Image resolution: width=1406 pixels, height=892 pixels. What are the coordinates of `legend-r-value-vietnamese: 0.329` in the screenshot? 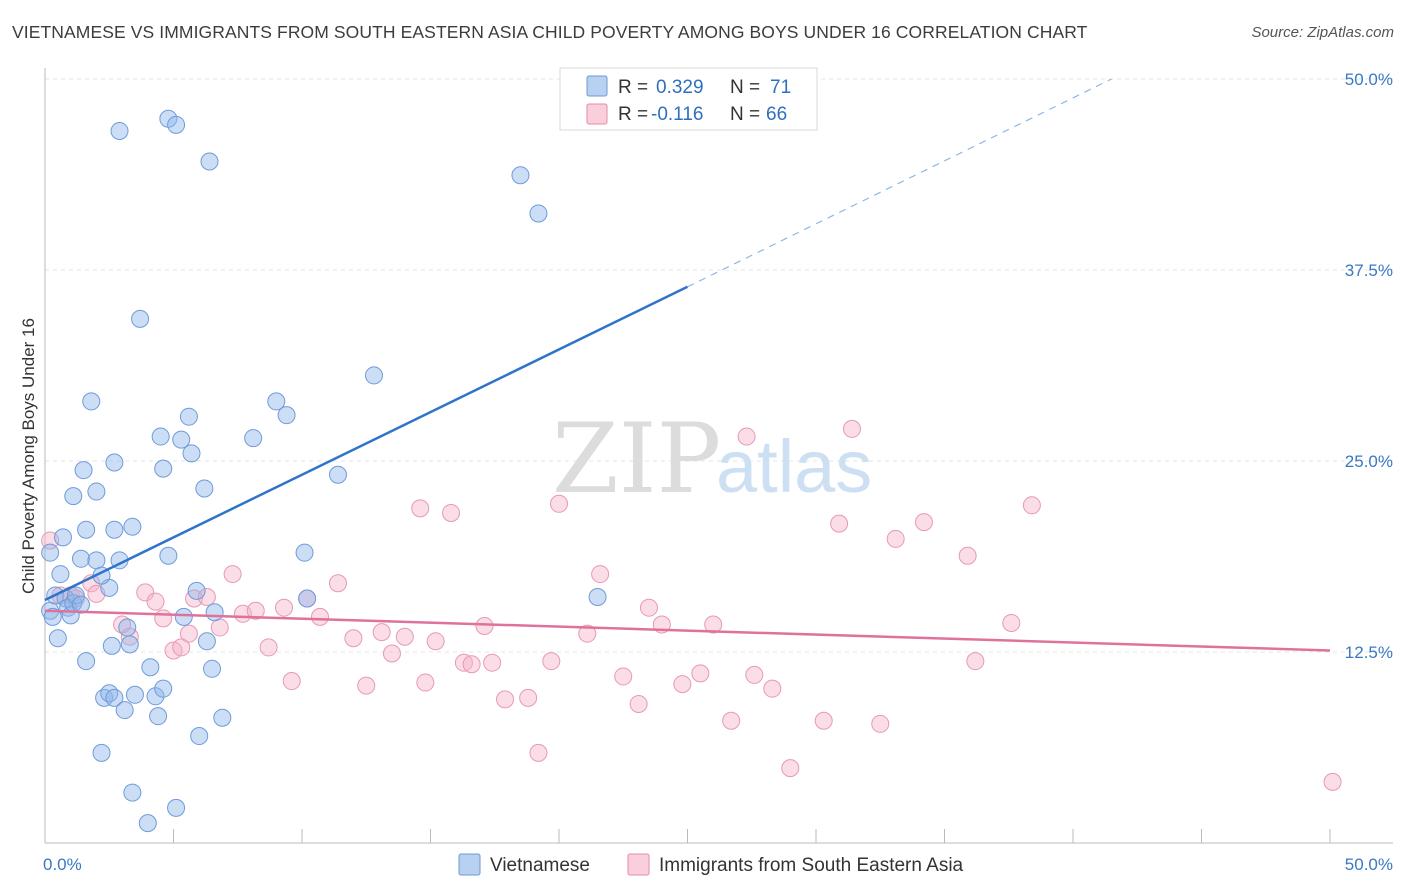 It's located at (680, 87).